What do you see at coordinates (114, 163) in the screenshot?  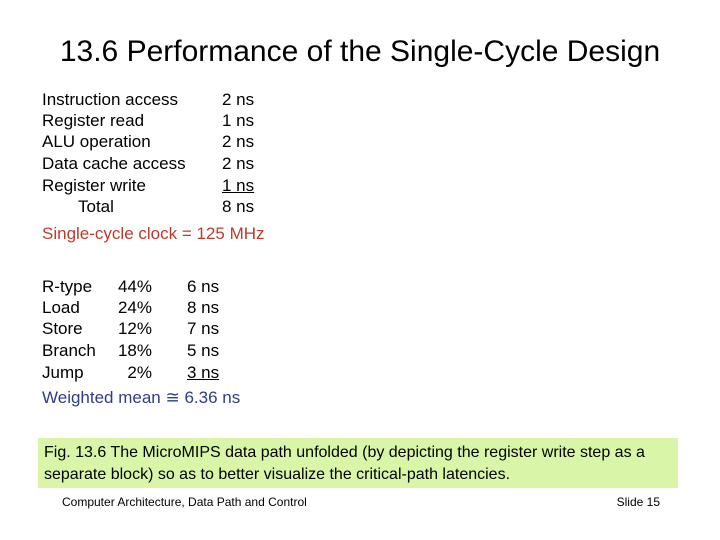 I see `latency-label: Data cache access` at bounding box center [114, 163].